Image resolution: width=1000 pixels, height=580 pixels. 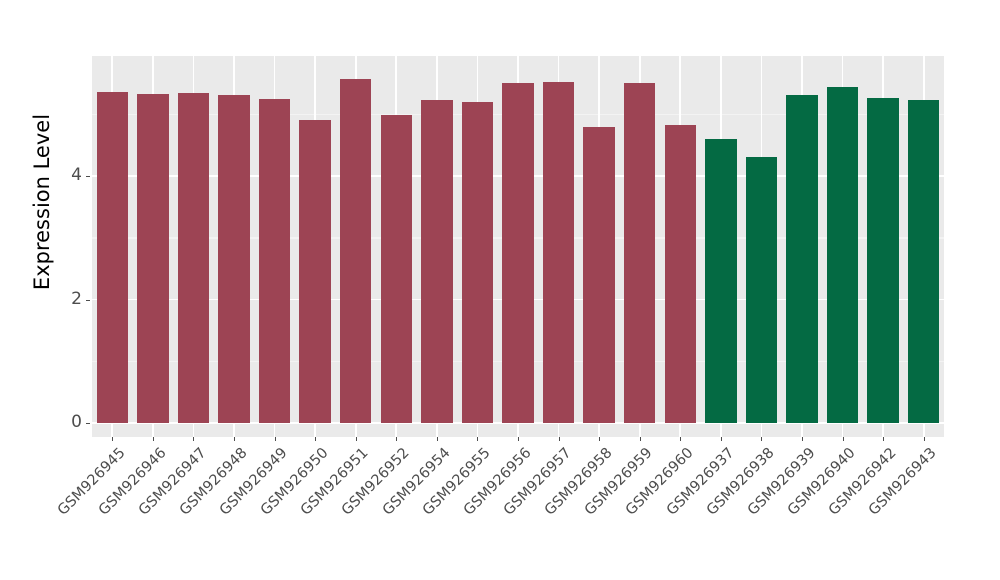 What do you see at coordinates (76, 298) in the screenshot?
I see `y-tick-label: 2` at bounding box center [76, 298].